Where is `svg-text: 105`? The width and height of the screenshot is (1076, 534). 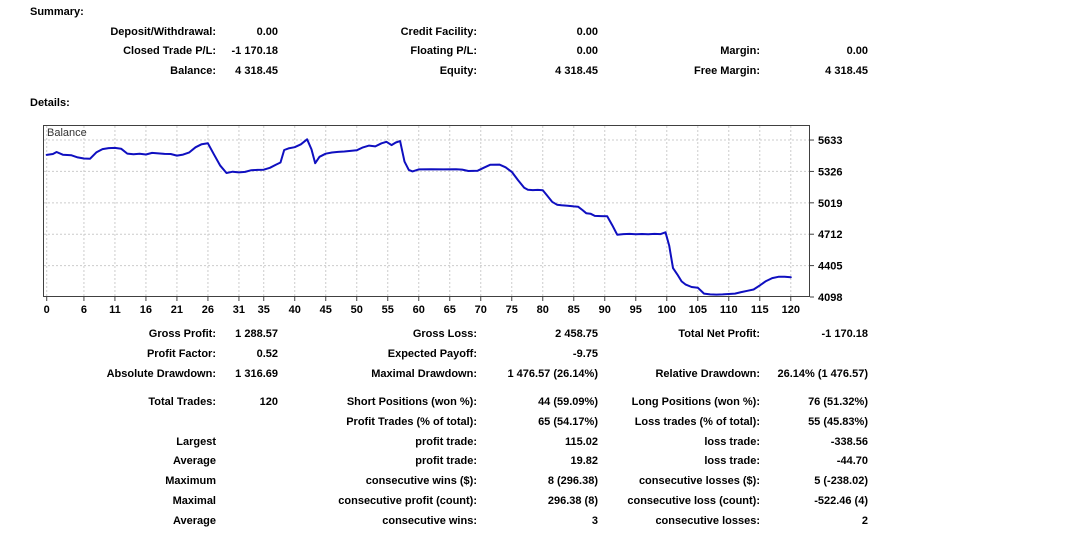
svg-text: 105 is located at coordinates (698, 310).